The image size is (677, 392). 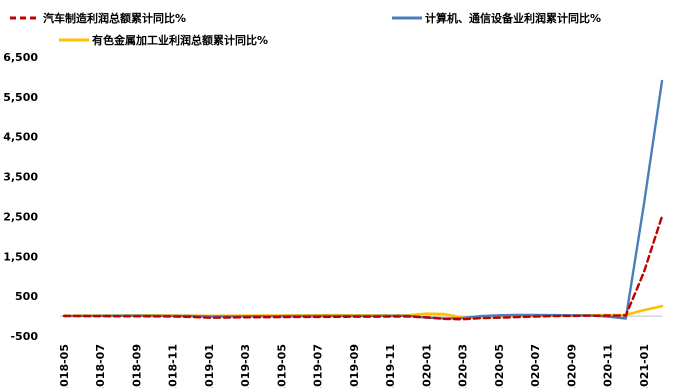 I want to click on y-axis: -500 500 1,500 2,500 3,500 4,500 5,500 6,500, so click(x=20, y=197).